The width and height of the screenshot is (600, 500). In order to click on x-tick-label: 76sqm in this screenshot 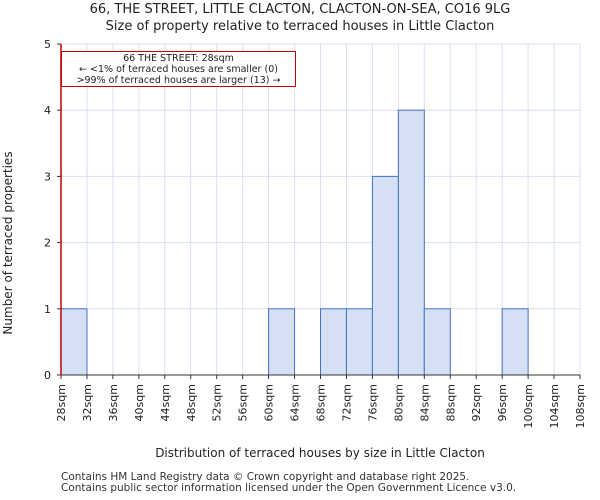, I will do `click(372, 402)`.